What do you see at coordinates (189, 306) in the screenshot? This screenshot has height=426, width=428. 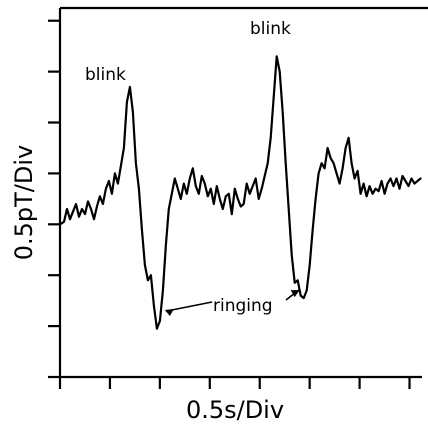 I see `ringing-arrow-left` at bounding box center [189, 306].